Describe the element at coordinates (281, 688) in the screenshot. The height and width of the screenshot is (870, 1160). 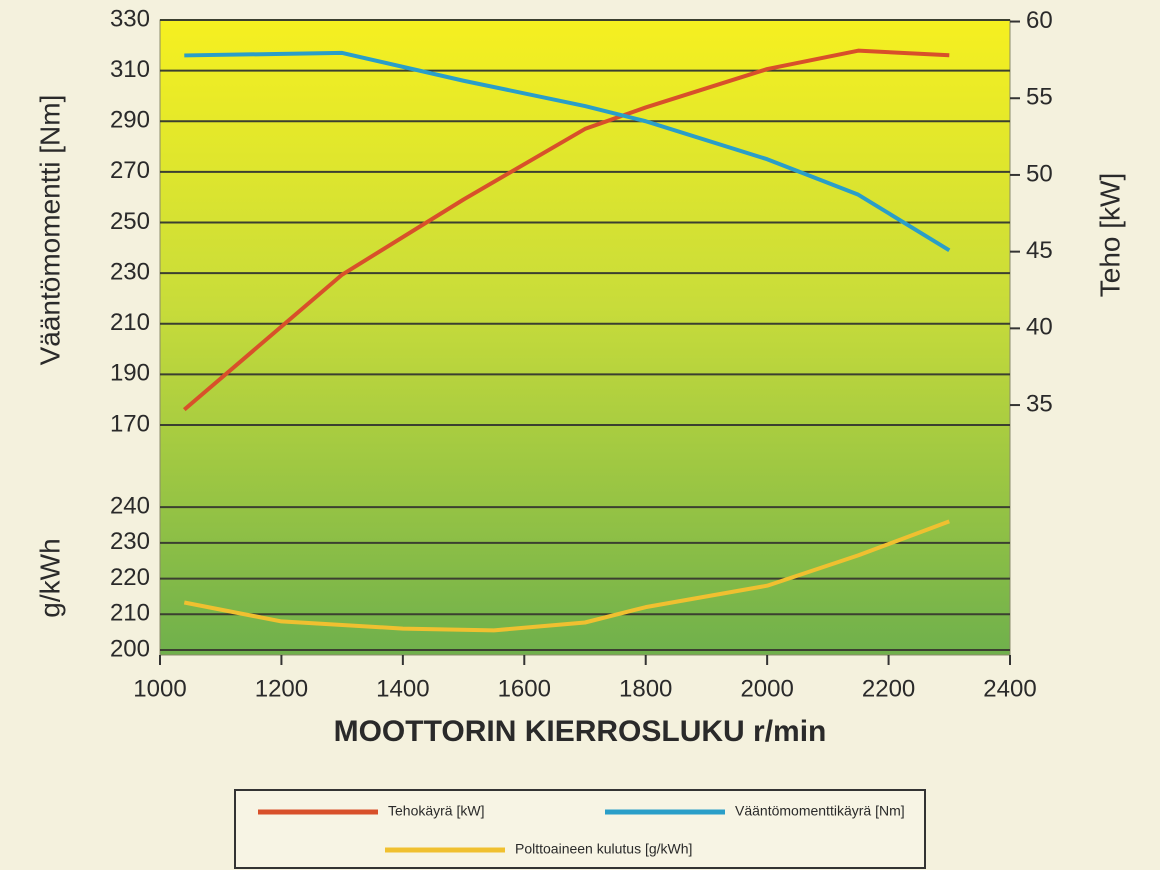
I see `x-tick-label: 1200` at that location.